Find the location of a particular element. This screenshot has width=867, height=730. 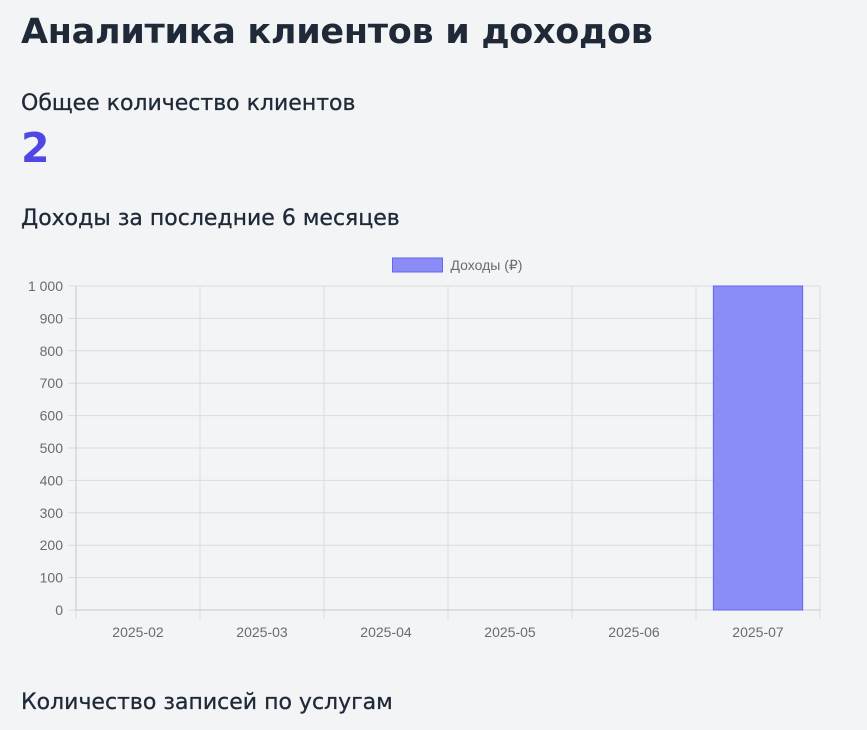

y-tick-label: 600 is located at coordinates (52, 416).